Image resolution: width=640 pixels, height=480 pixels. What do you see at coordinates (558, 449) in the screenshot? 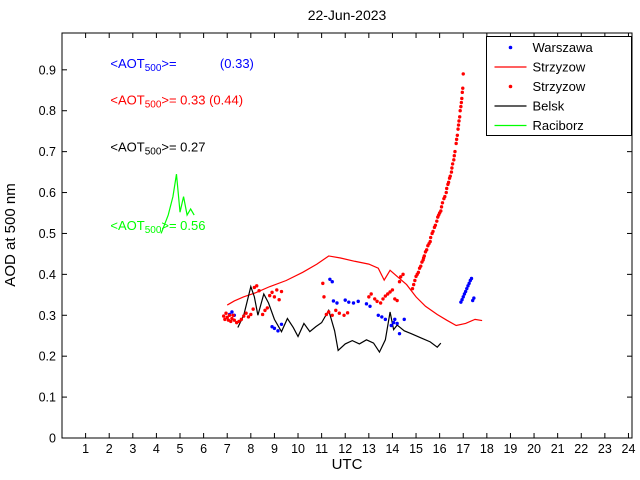
I see `x-tick-label: 21` at bounding box center [558, 449].